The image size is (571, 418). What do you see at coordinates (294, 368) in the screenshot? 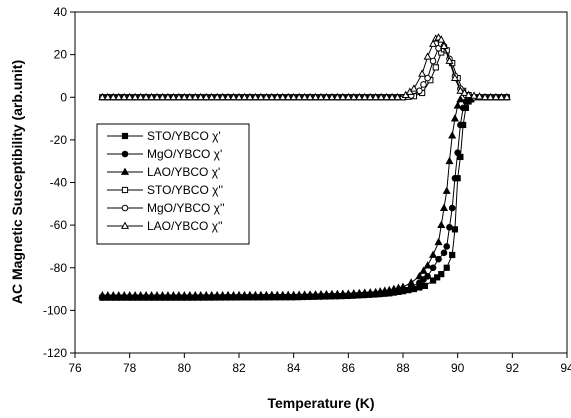
I see `x-tick-label: 84` at bounding box center [294, 368].